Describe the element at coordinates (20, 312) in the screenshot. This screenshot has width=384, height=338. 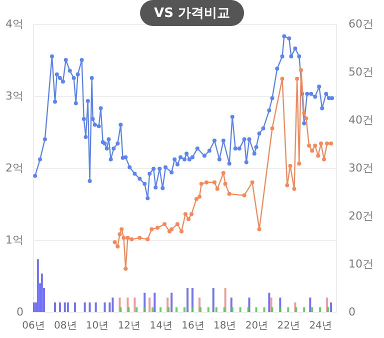
I see `y-tick-label: 0` at that location.